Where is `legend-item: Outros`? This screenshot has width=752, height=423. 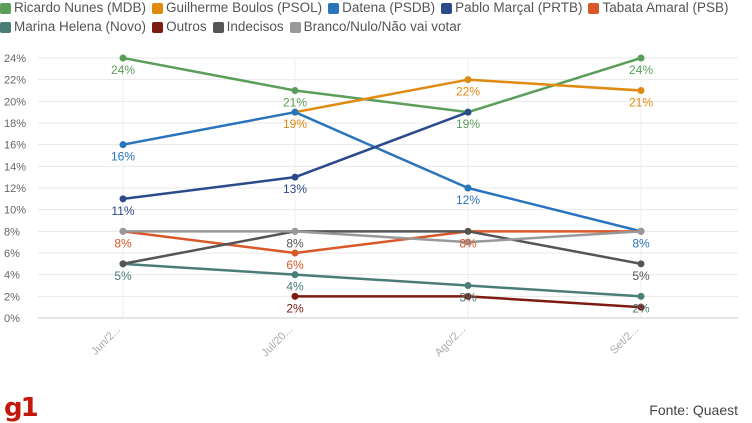 legend-item: Outros is located at coordinates (179, 27).